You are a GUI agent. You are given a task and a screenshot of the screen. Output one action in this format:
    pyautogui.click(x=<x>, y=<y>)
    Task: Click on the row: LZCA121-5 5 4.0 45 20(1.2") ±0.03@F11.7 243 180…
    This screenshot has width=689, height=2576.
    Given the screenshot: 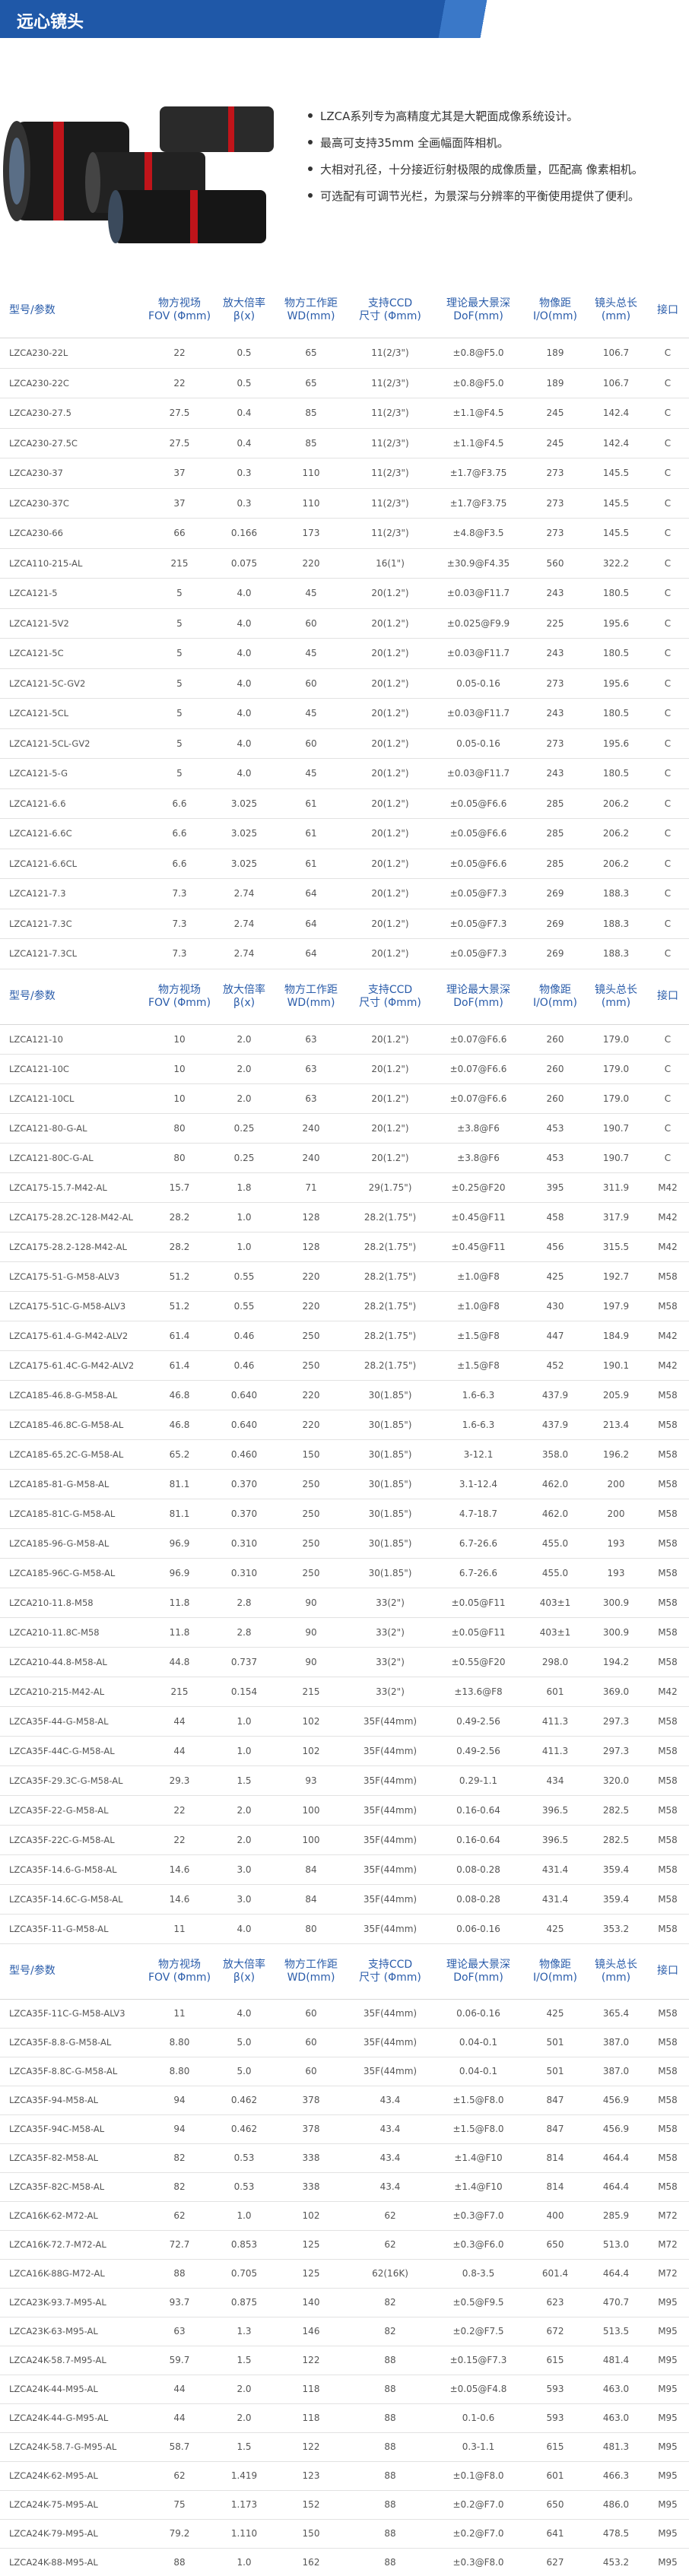 What is the action you would take?
    pyautogui.click(x=344, y=594)
    